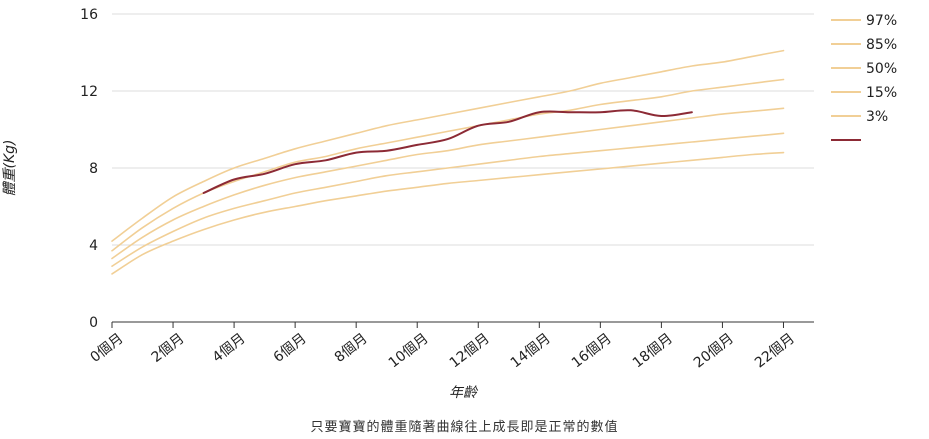  Describe the element at coordinates (470, 351) in the screenshot. I see `x-tick-label: 12個月` at that location.